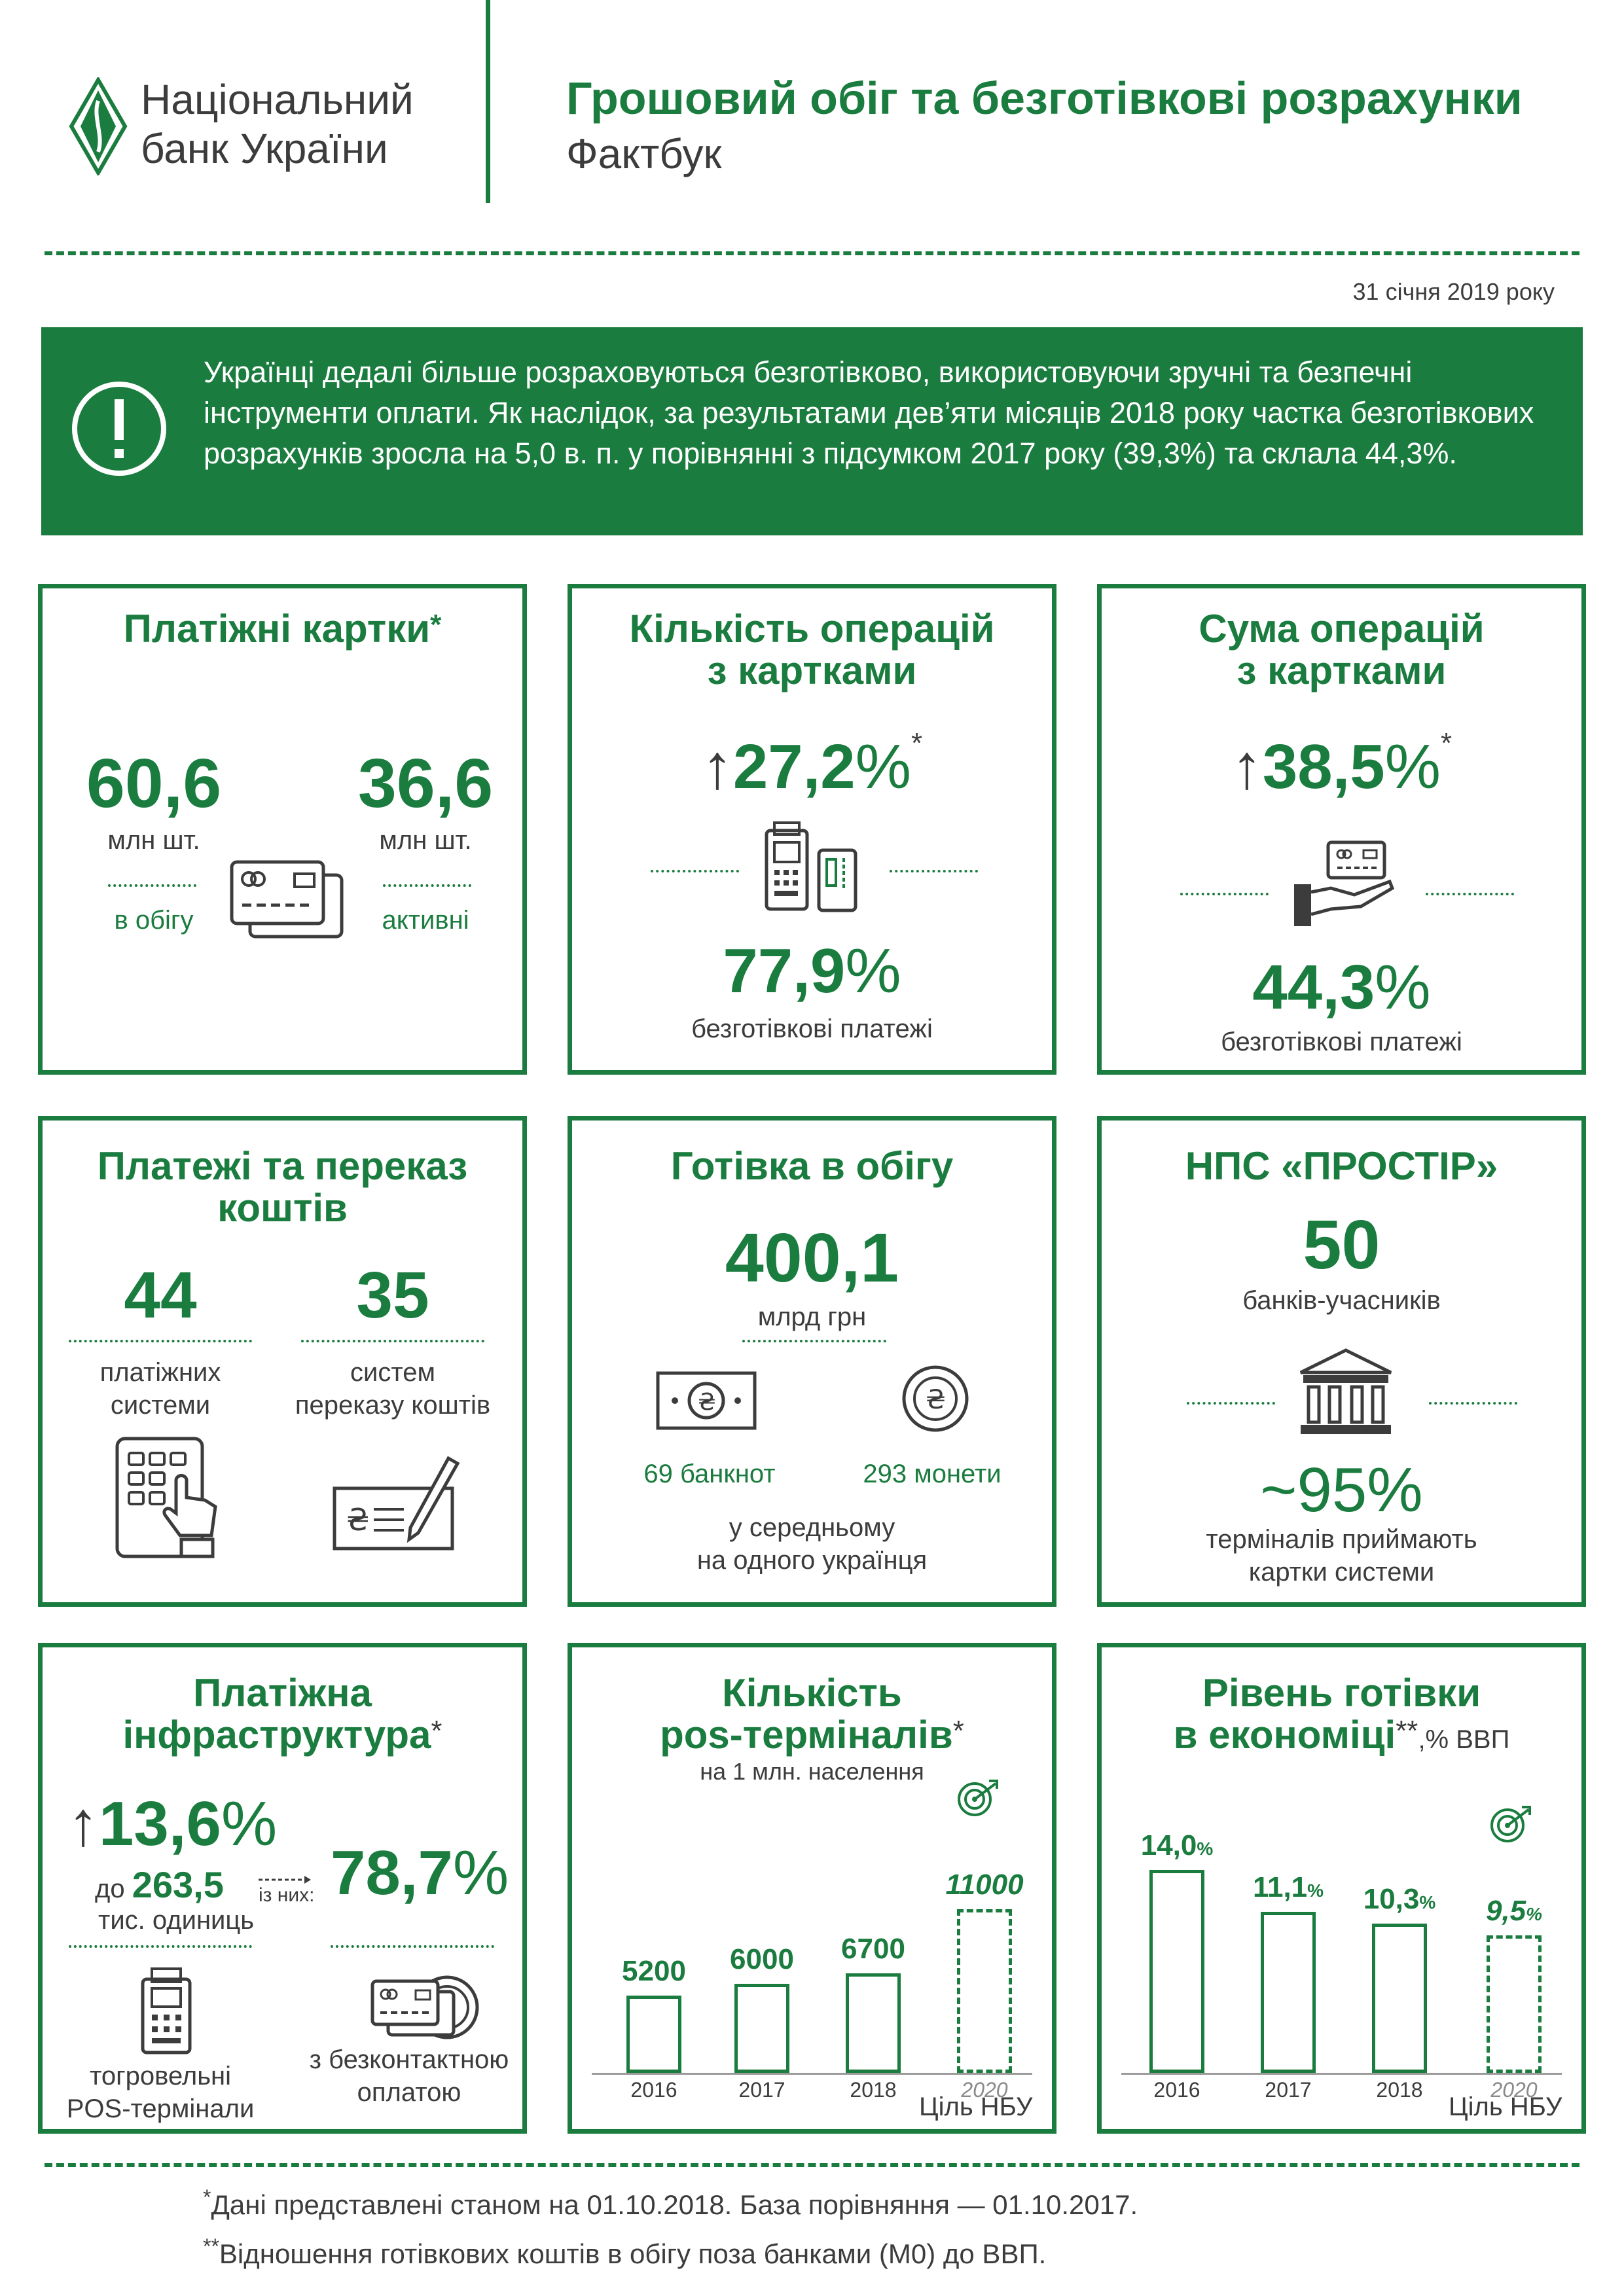 Image resolution: width=1624 pixels, height=2296 pixels. Describe the element at coordinates (392, 1873) in the screenshot. I see `contactless-share-value: 78,7` at that location.